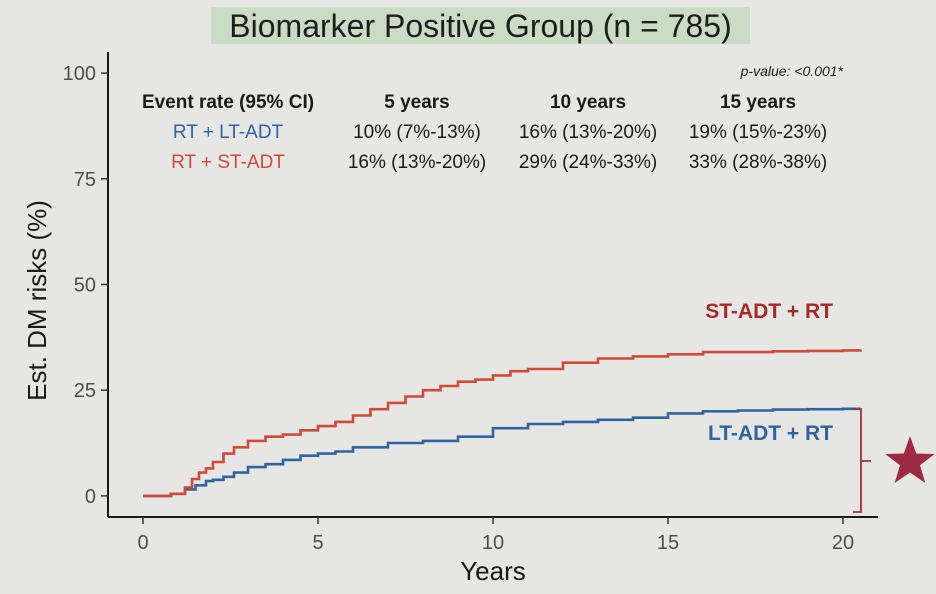  Describe the element at coordinates (85, 391) in the screenshot. I see `y-tick-label: 25` at that location.